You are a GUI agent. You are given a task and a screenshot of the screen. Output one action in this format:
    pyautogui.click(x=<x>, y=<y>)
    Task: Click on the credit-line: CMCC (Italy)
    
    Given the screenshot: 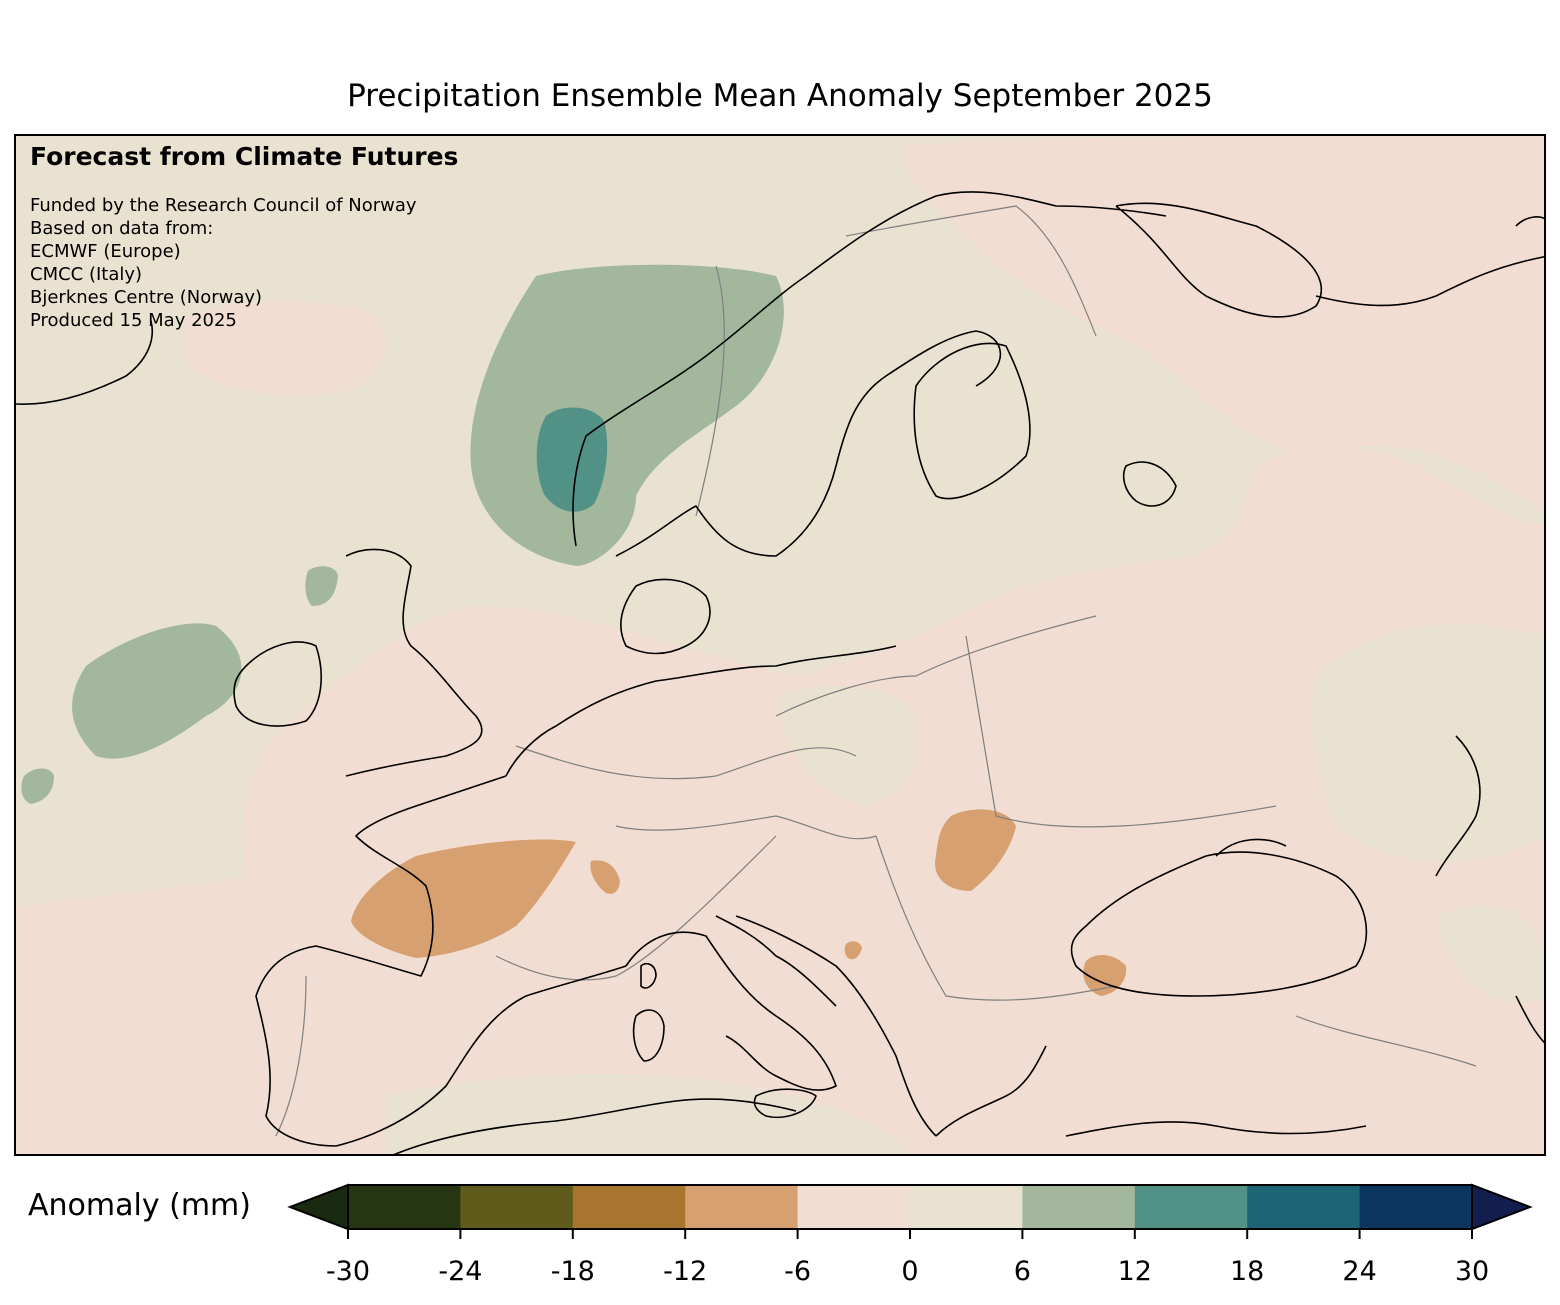 What is the action you would take?
    pyautogui.click(x=86, y=274)
    